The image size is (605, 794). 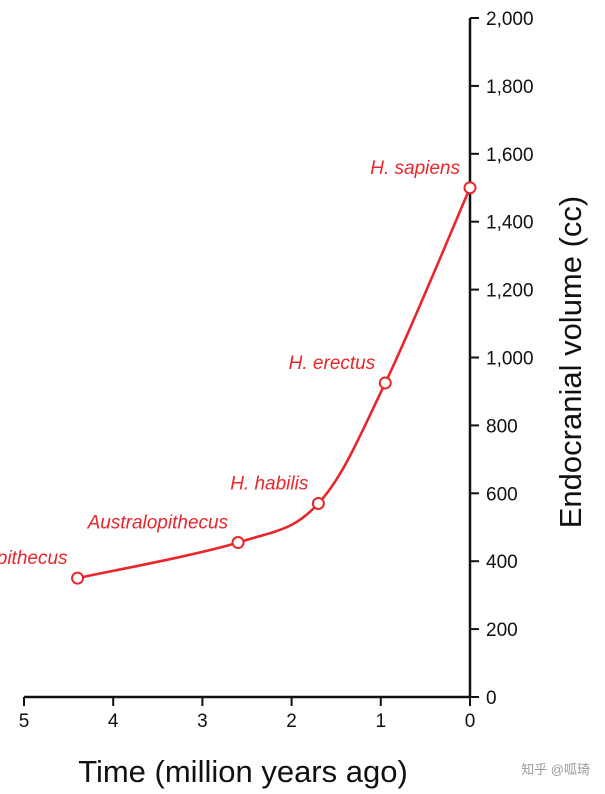 I want to click on data-point-label: H. sapiens, so click(x=415, y=168).